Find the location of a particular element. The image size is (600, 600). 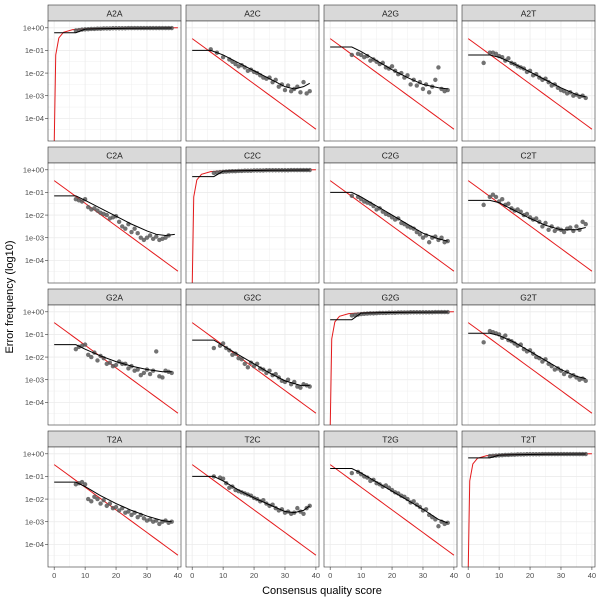

facet-title: C2T is located at coordinates (528, 156).